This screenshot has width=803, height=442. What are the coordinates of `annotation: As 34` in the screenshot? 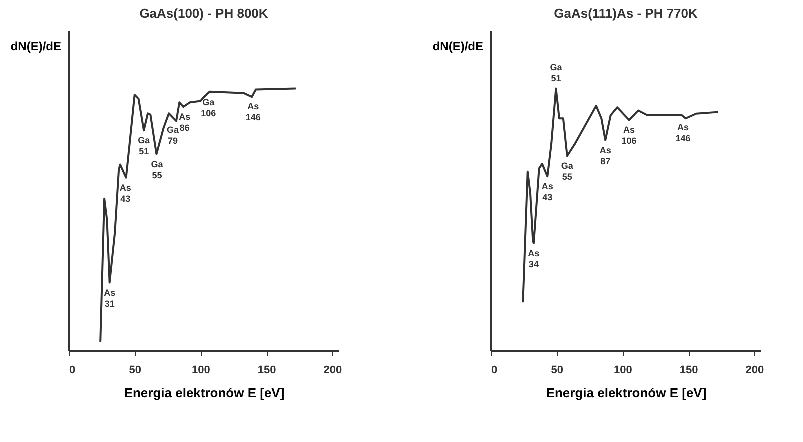 It's located at (534, 259).